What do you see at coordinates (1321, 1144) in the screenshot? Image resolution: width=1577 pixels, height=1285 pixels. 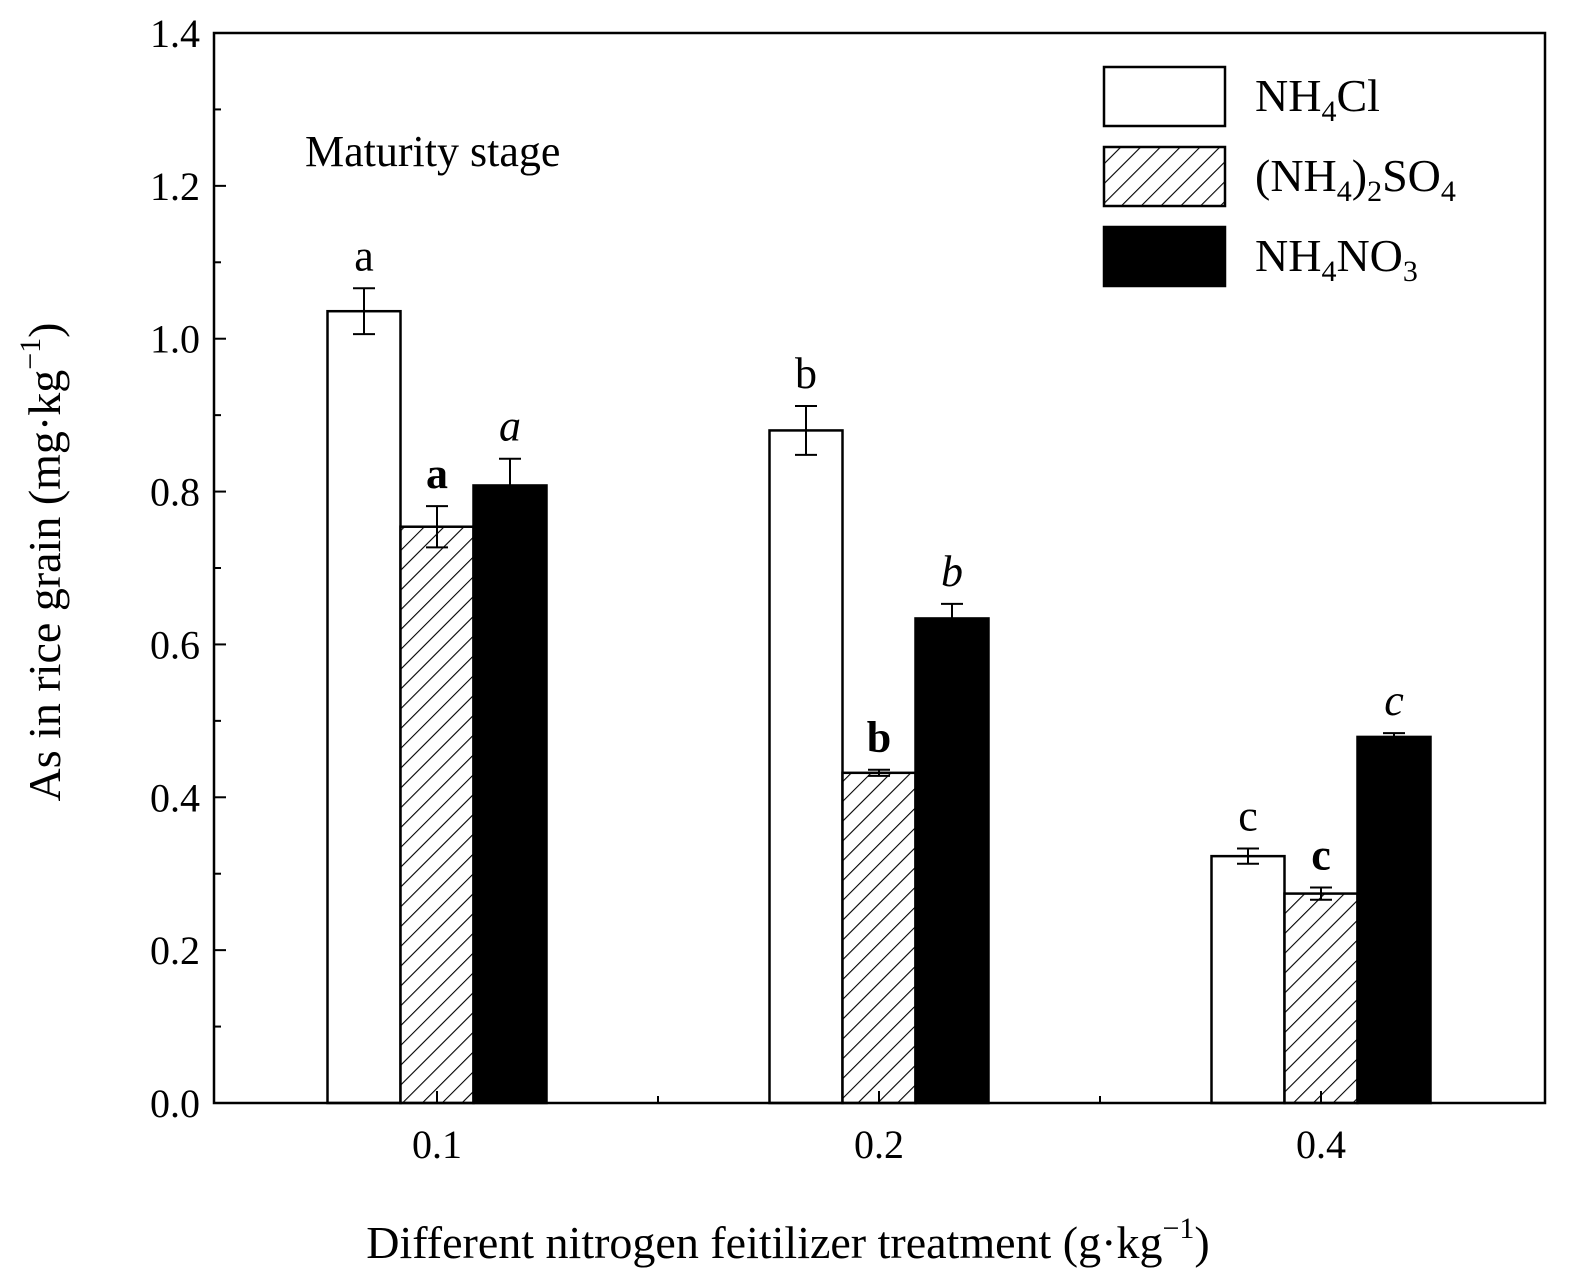 I see `x-tick-label: 0.4` at bounding box center [1321, 1144].